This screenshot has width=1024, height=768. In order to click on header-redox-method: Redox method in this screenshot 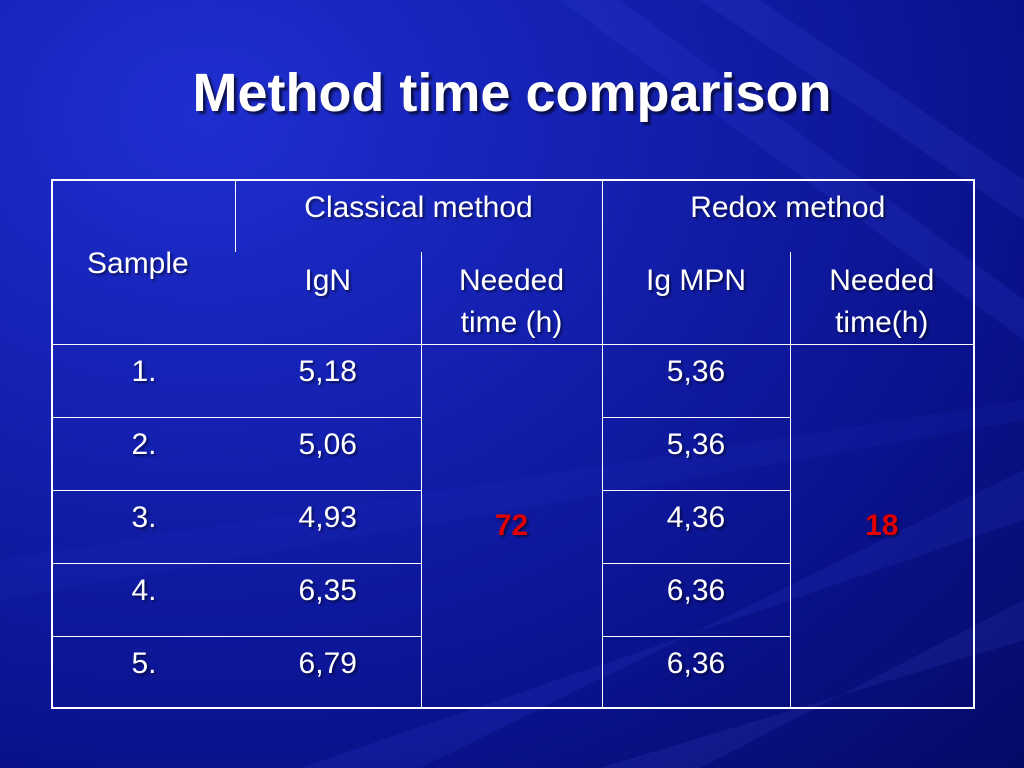, I will do `click(788, 215)`.